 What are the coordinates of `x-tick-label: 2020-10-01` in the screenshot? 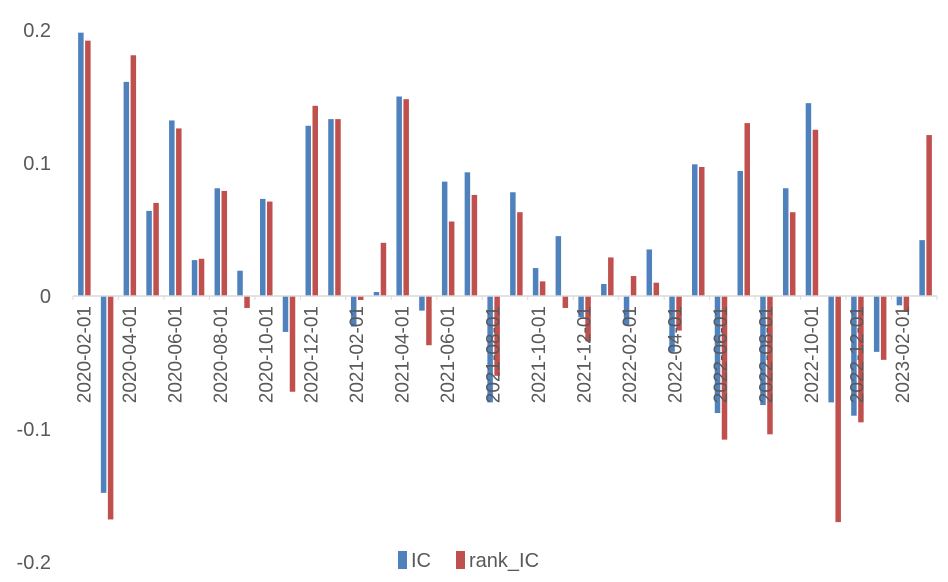 It's located at (266, 354).